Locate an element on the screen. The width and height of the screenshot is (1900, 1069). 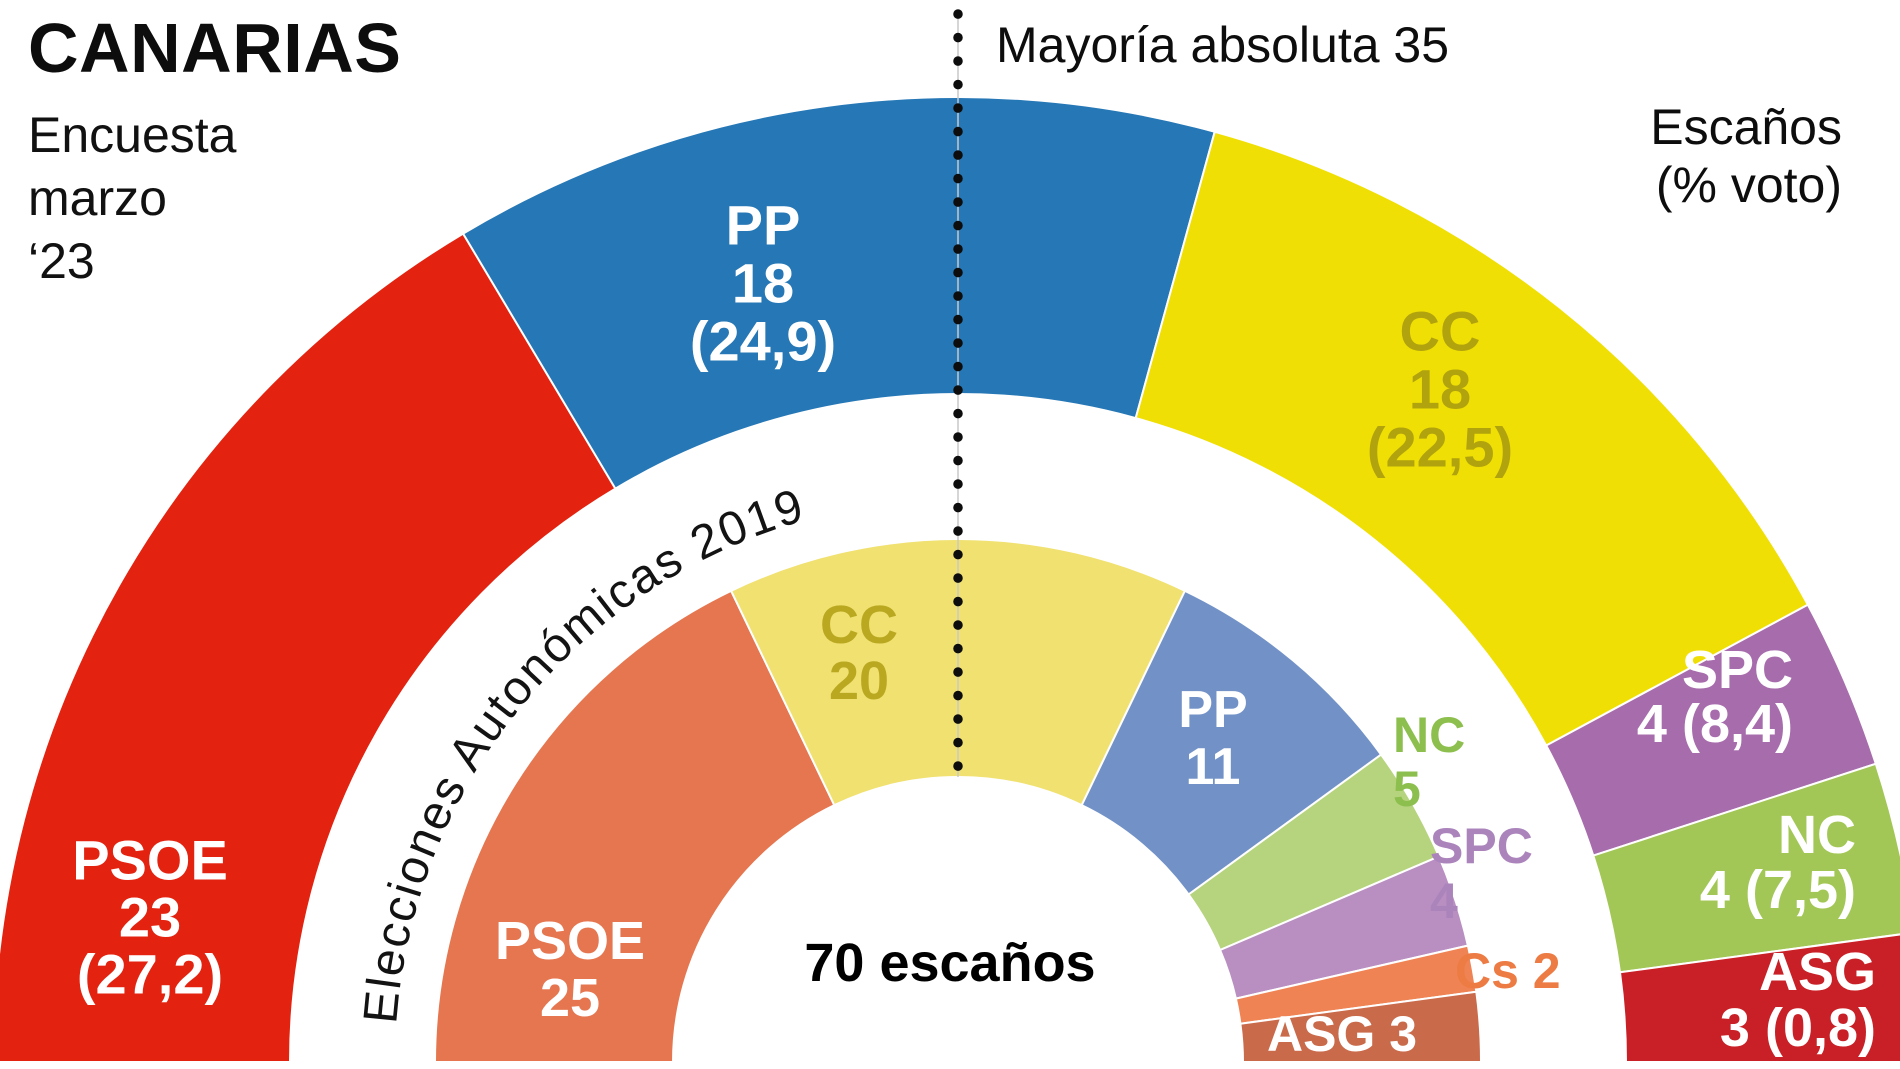
label-inner-PSOE: PSOE 25 is located at coordinates (570, 969).